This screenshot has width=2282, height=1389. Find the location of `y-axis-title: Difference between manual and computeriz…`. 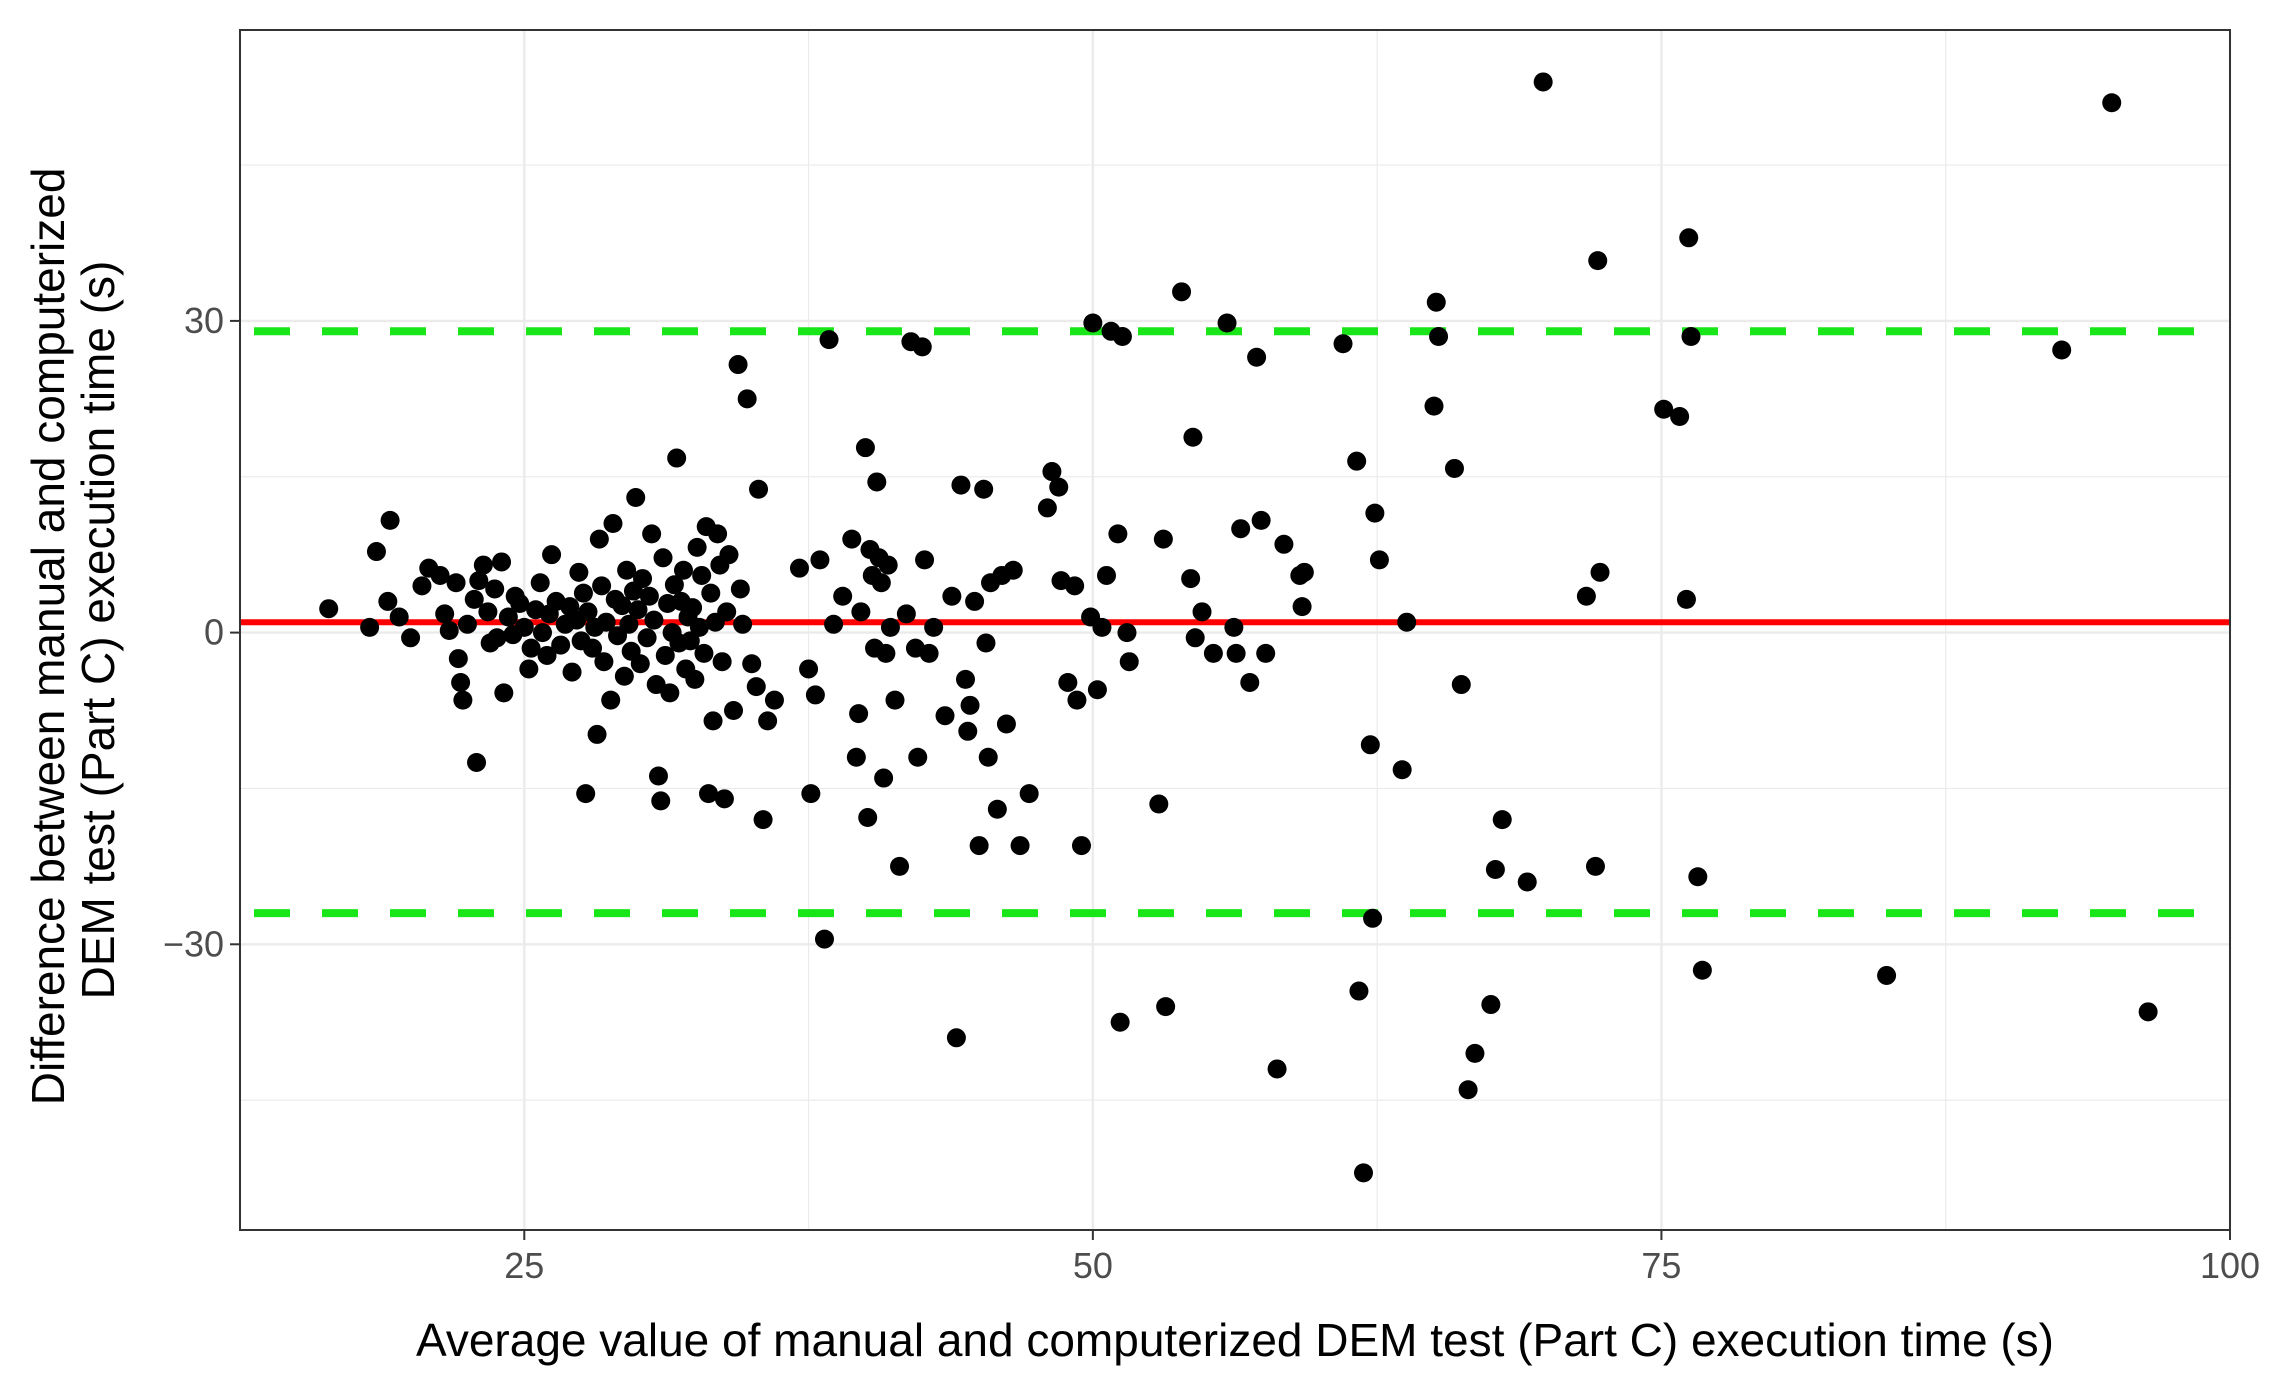

y-axis-title: Difference between manual and computeriz… is located at coordinates (73, 630).